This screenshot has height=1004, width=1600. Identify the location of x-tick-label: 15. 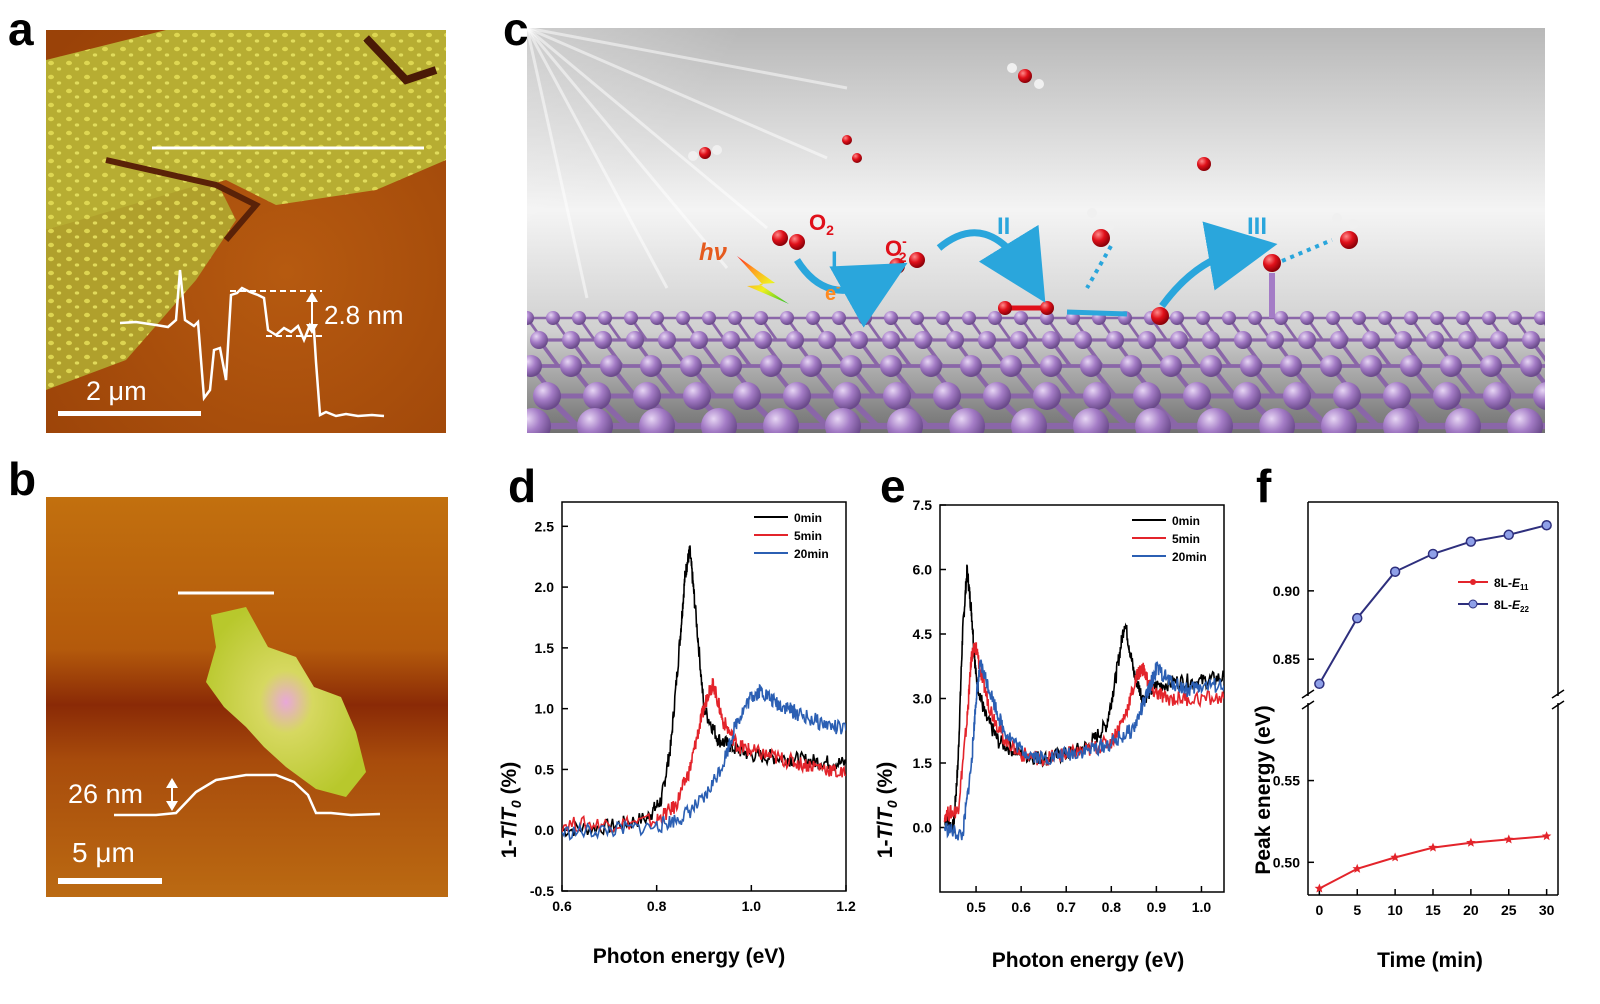
(1433, 910).